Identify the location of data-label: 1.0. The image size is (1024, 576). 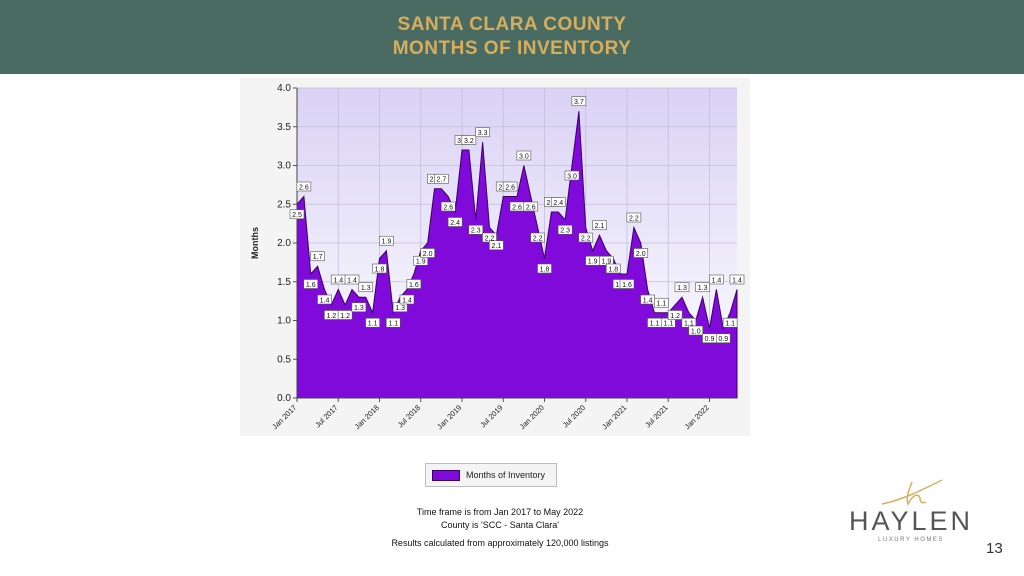
(696, 331).